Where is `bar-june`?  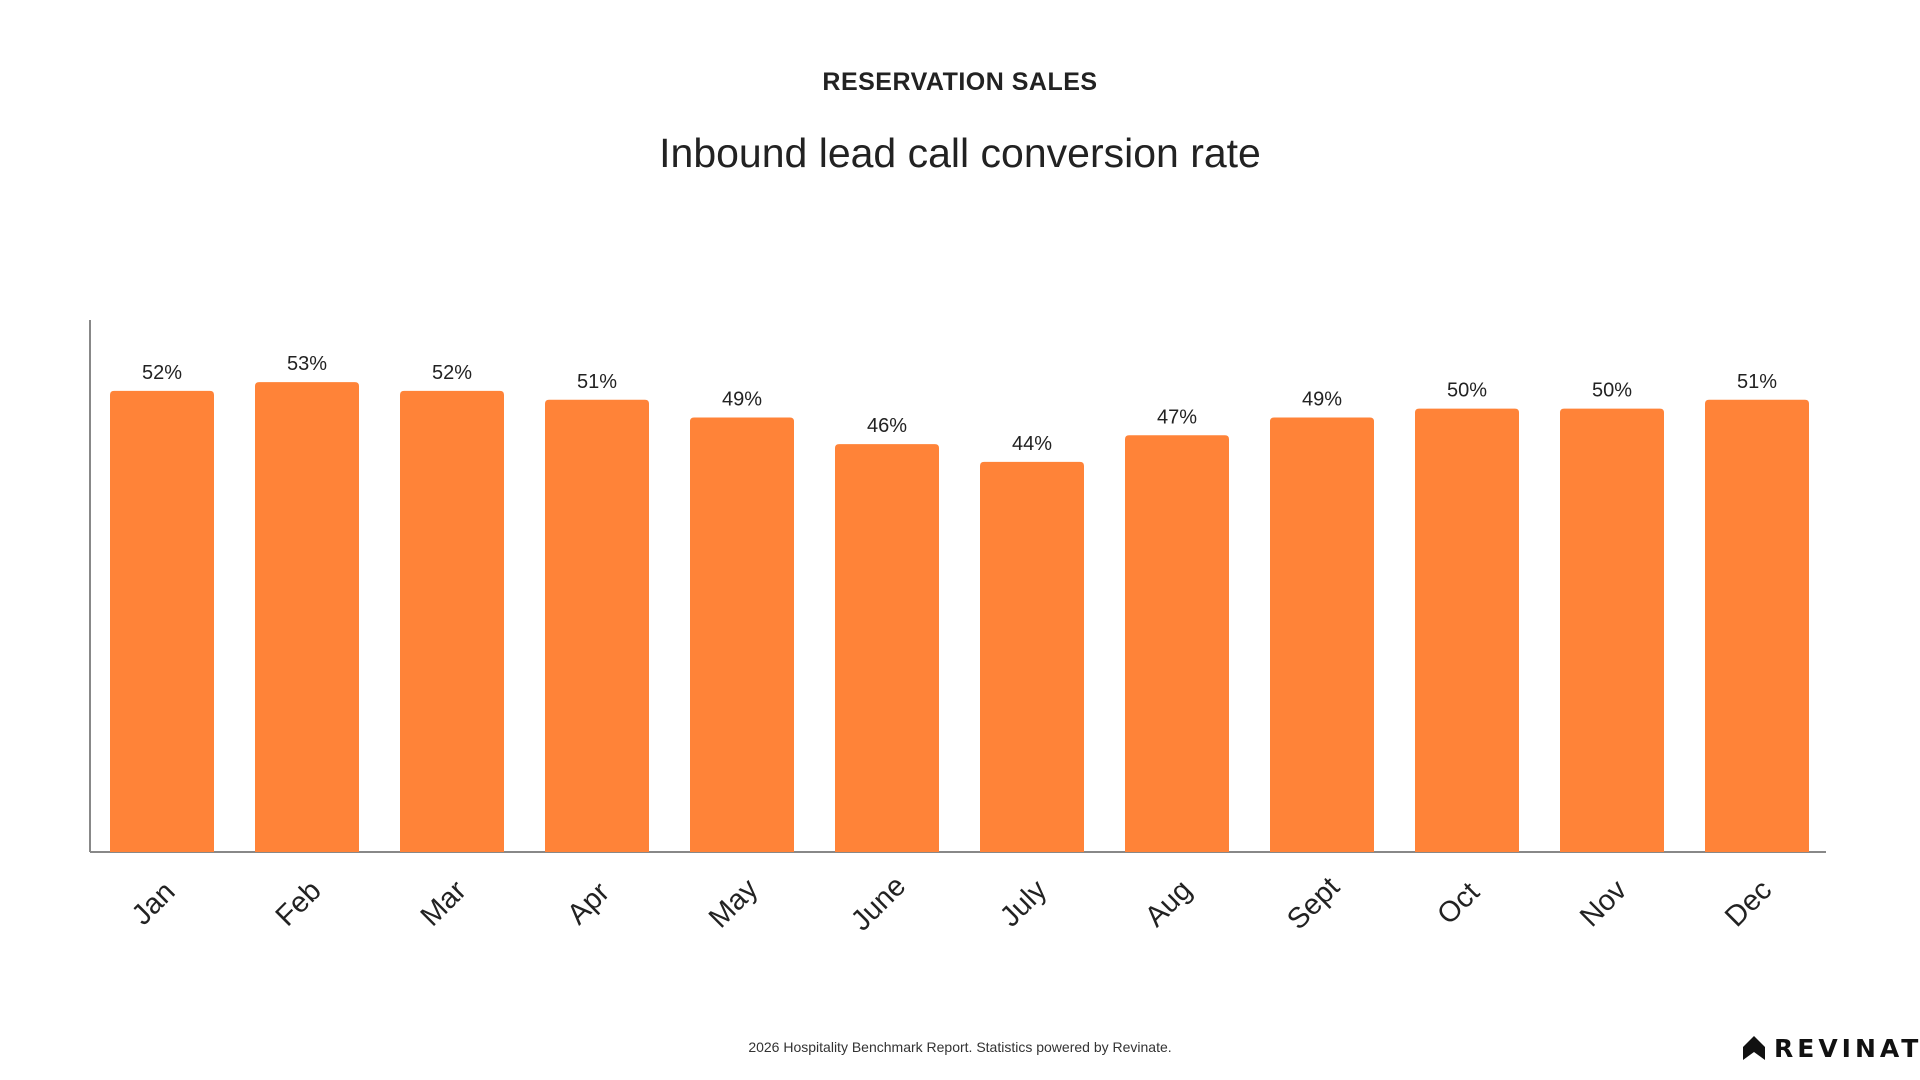
bar-june is located at coordinates (887, 648).